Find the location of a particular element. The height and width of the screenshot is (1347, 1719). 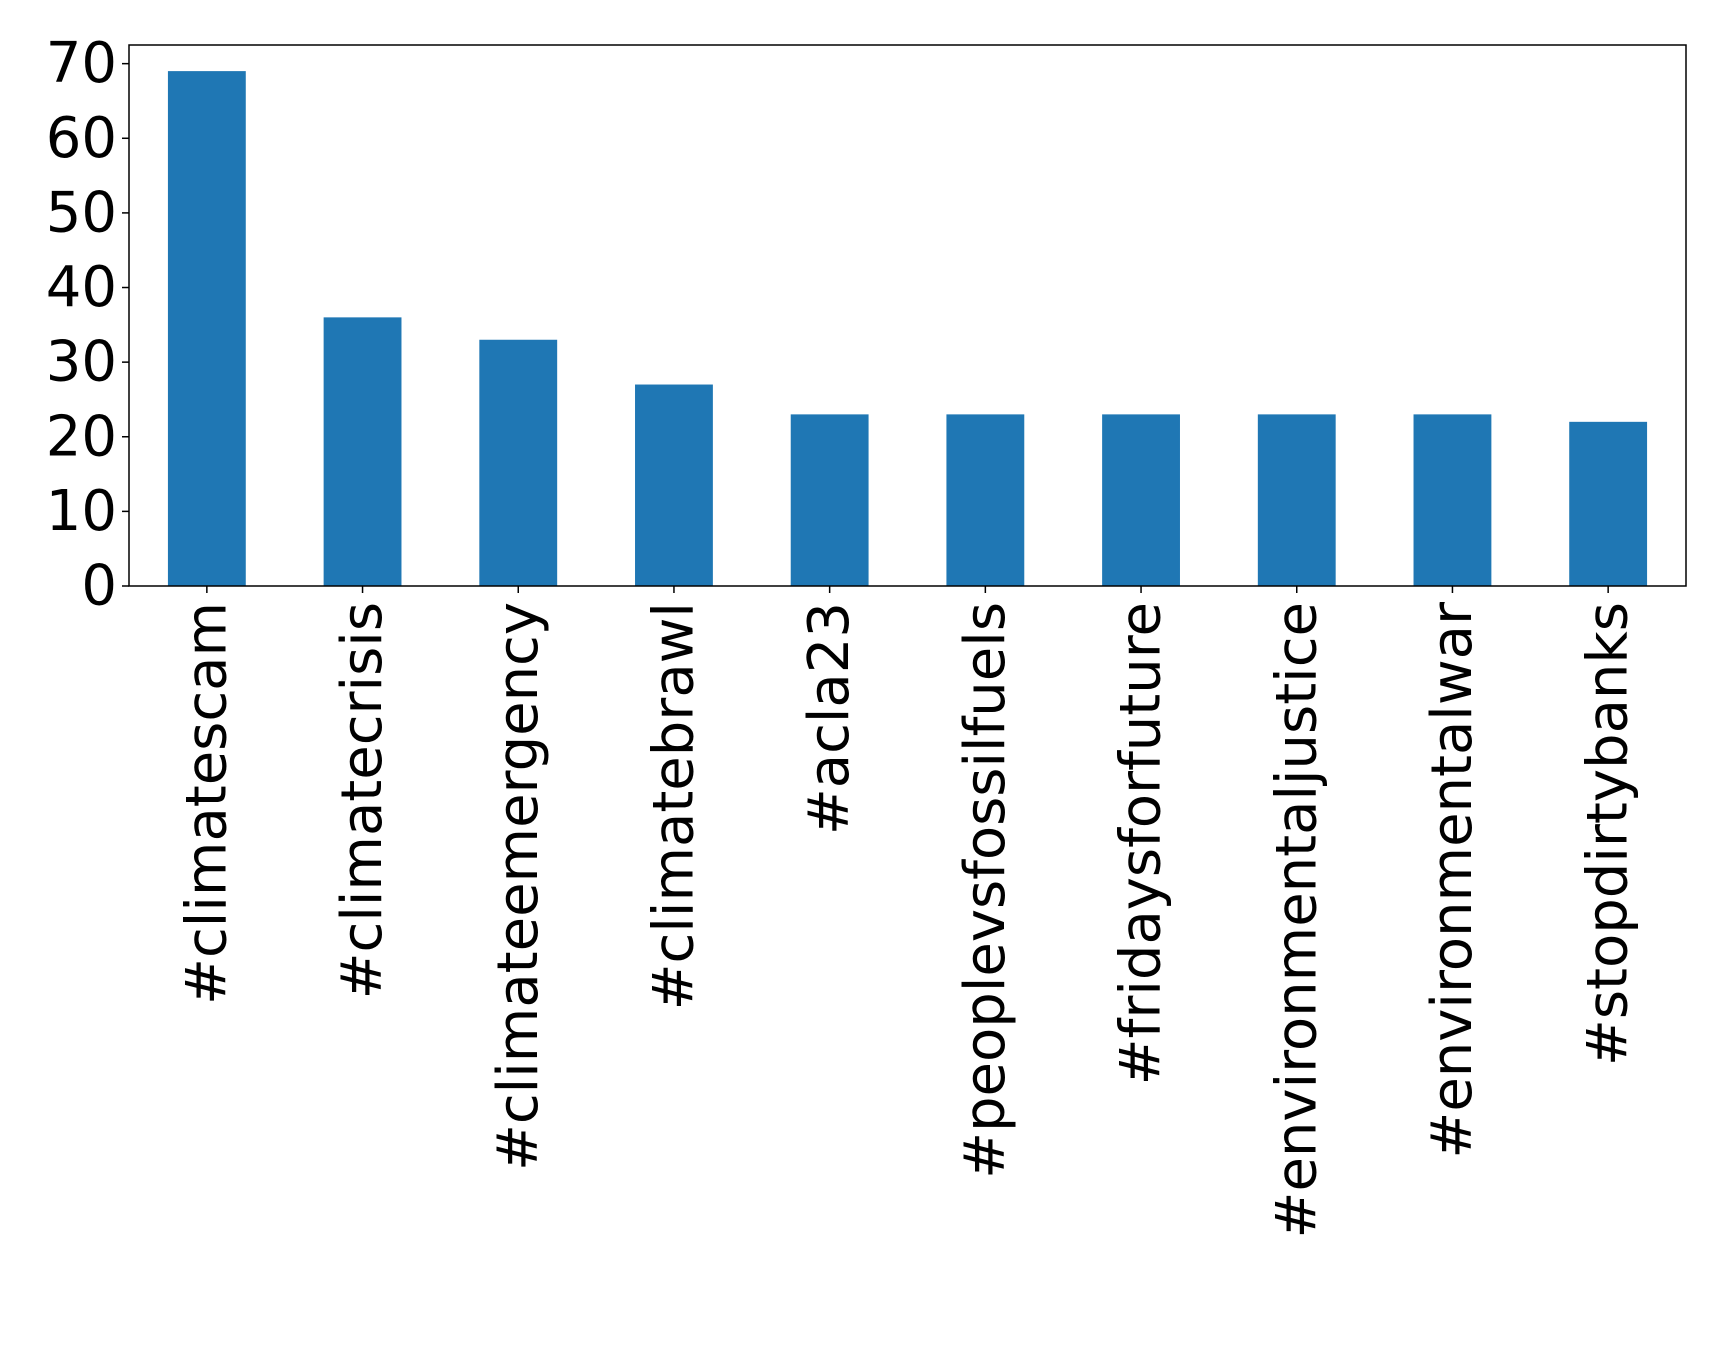

y-tick-label-5: 50 is located at coordinates (81, 212).